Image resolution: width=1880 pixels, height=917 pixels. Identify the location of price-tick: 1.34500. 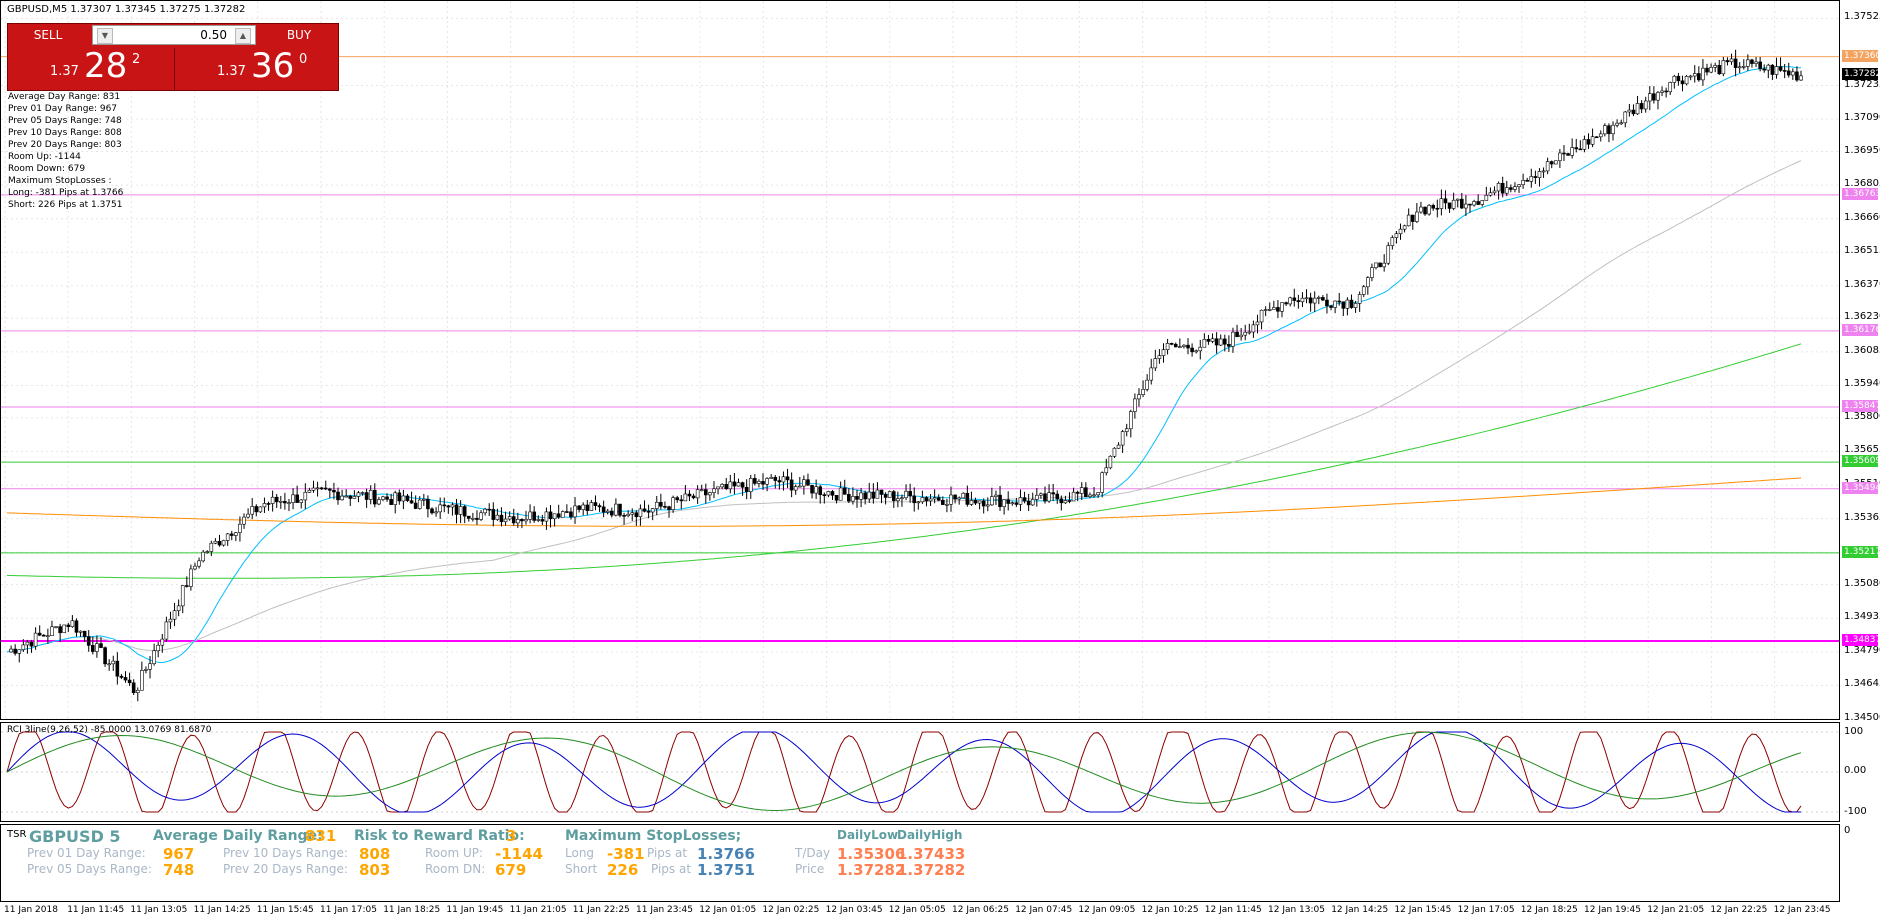
(1862, 717).